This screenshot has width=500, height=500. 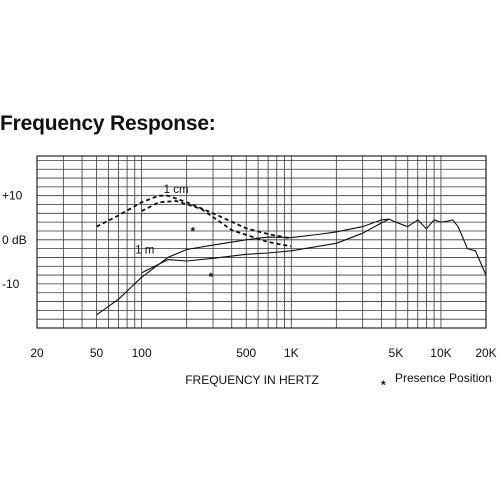 What do you see at coordinates (12, 196) in the screenshot?
I see `y-tick-label: +10` at bounding box center [12, 196].